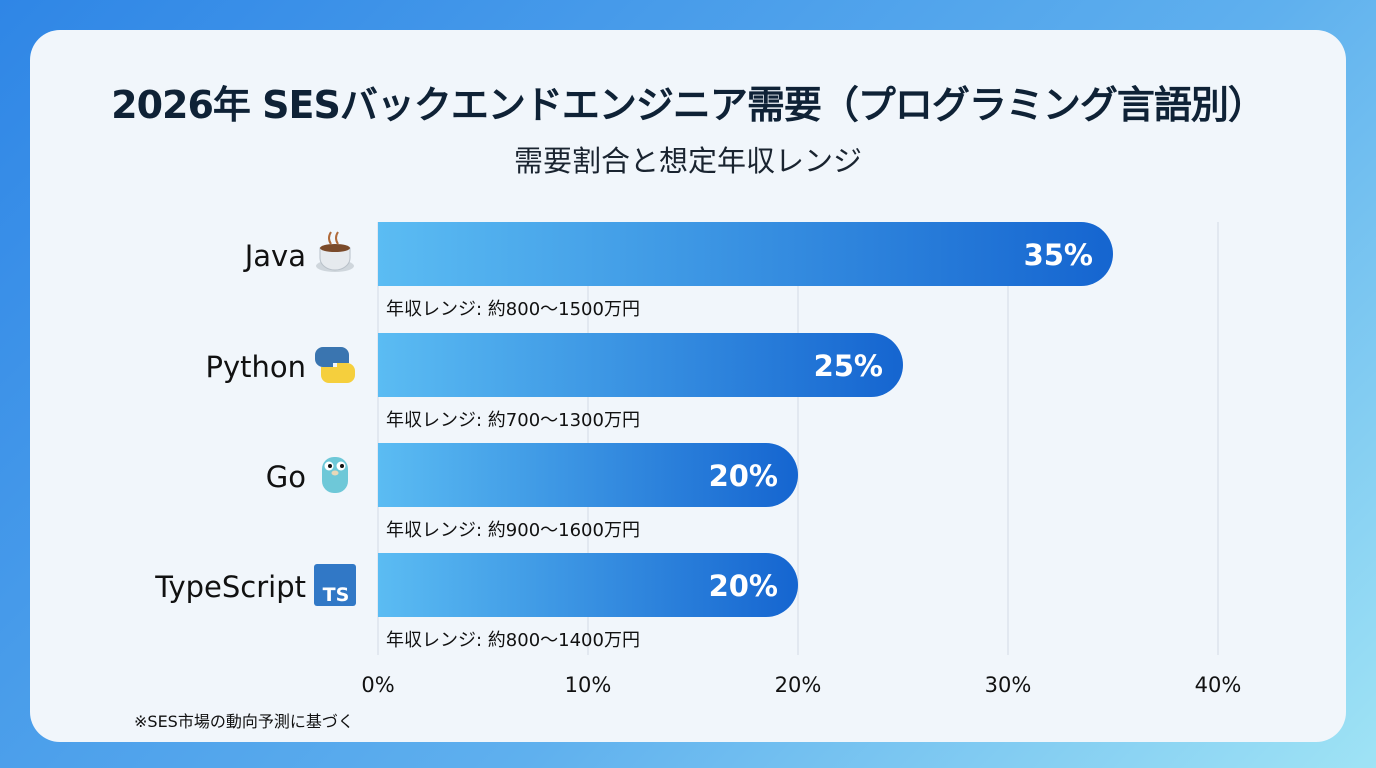 The width and height of the screenshot is (1376, 768). What do you see at coordinates (588, 685) in the screenshot?
I see `x-tick-label: 10%` at bounding box center [588, 685].